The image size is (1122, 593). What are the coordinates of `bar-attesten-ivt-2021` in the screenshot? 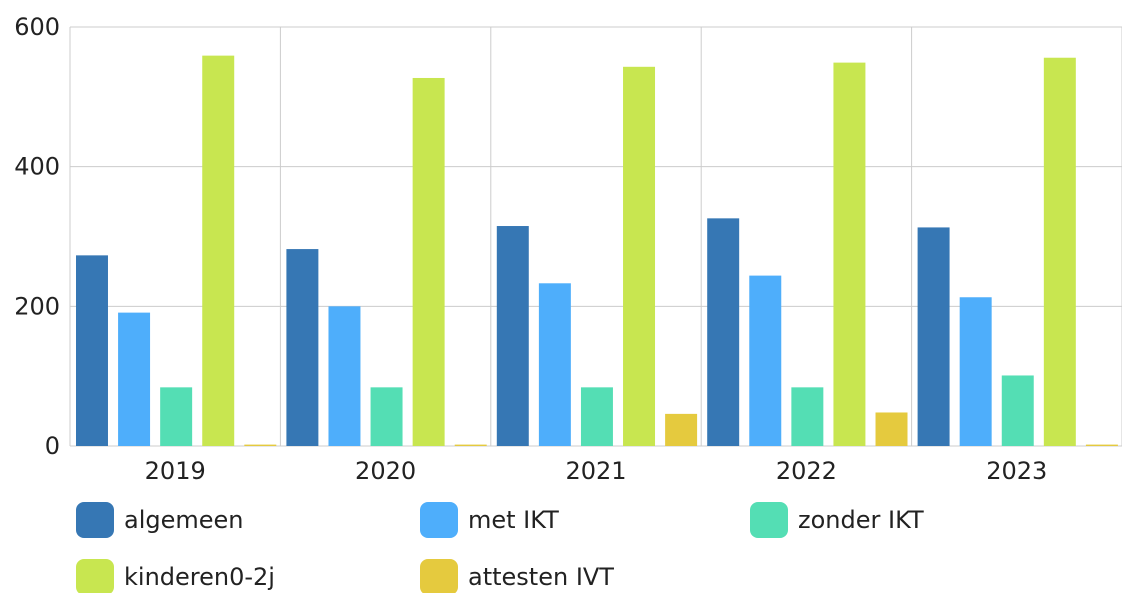 It's located at (681, 429).